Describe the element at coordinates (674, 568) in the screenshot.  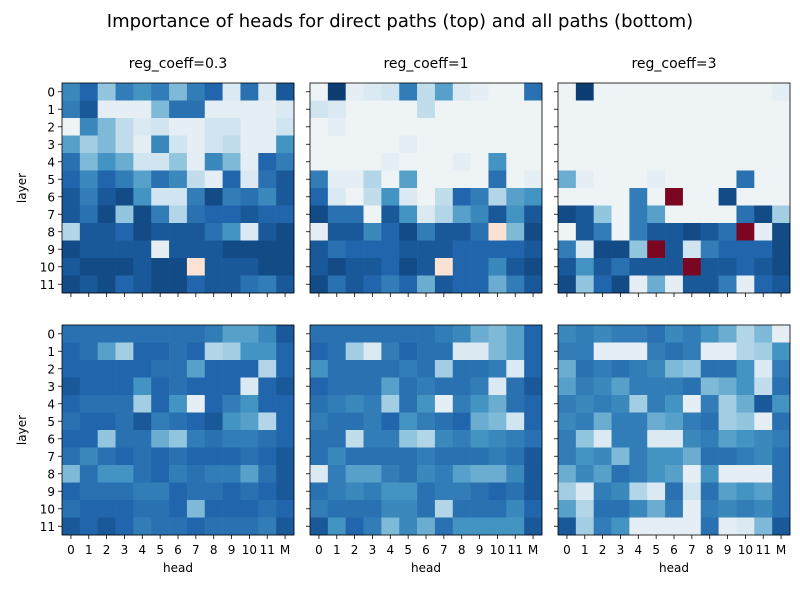
I see `x-axis-label: head` at that location.